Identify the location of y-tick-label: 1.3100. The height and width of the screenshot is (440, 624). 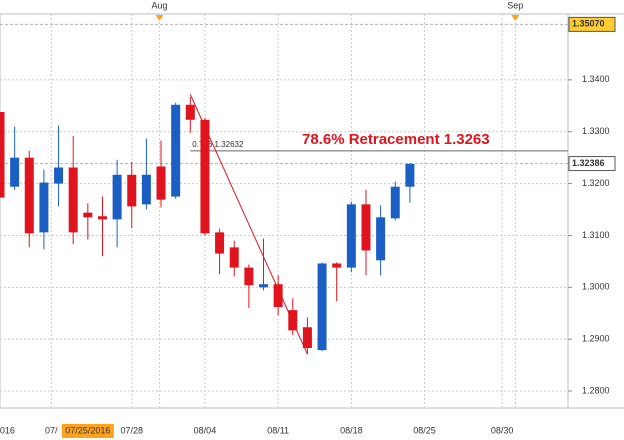
(596, 235).